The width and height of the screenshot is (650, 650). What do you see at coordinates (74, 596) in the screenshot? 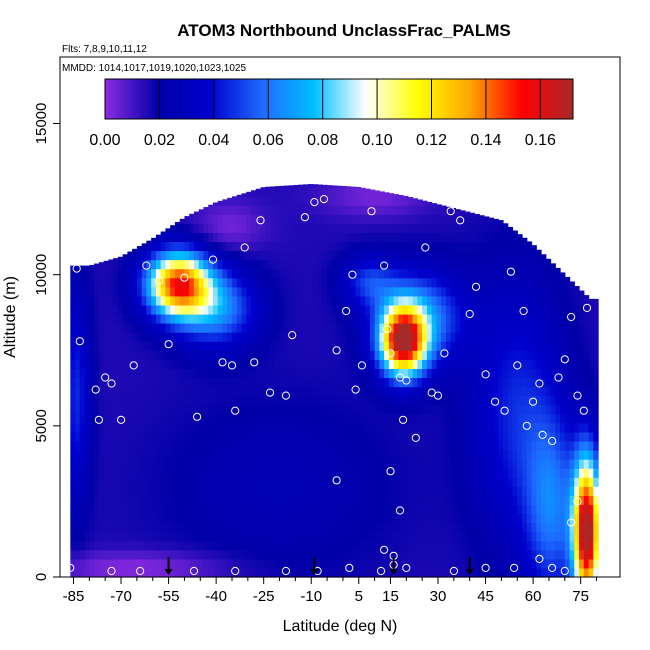
I see `x-tick-label: -85` at bounding box center [74, 596].